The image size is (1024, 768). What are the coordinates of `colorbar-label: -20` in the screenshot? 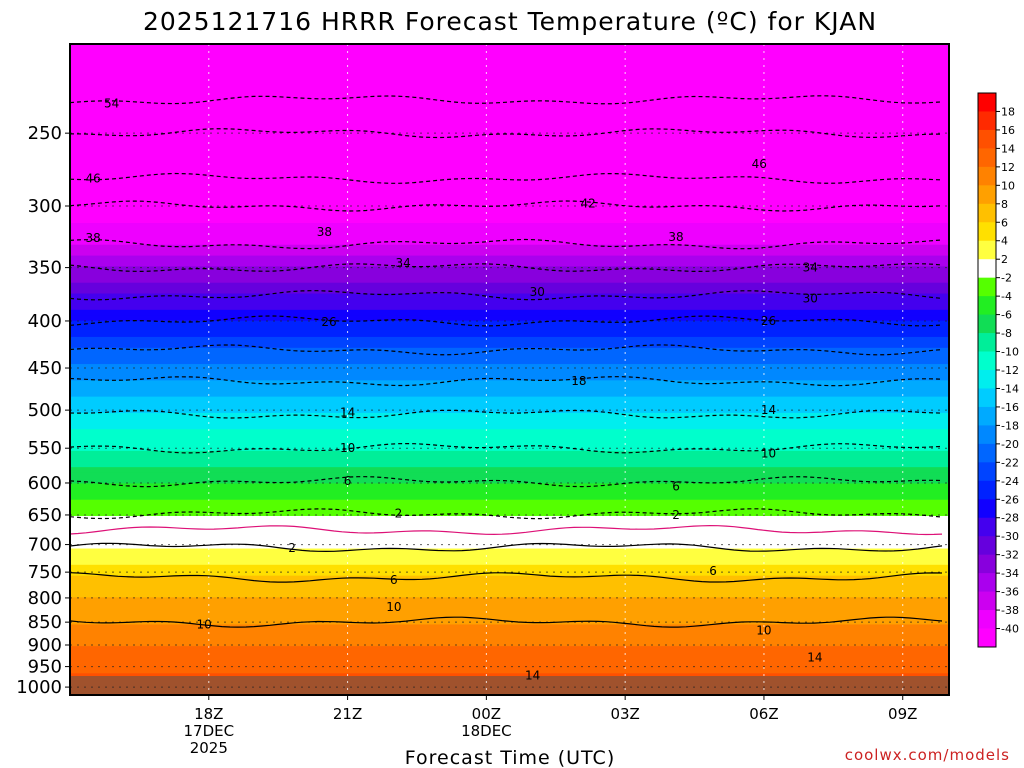 It's located at (1010, 444).